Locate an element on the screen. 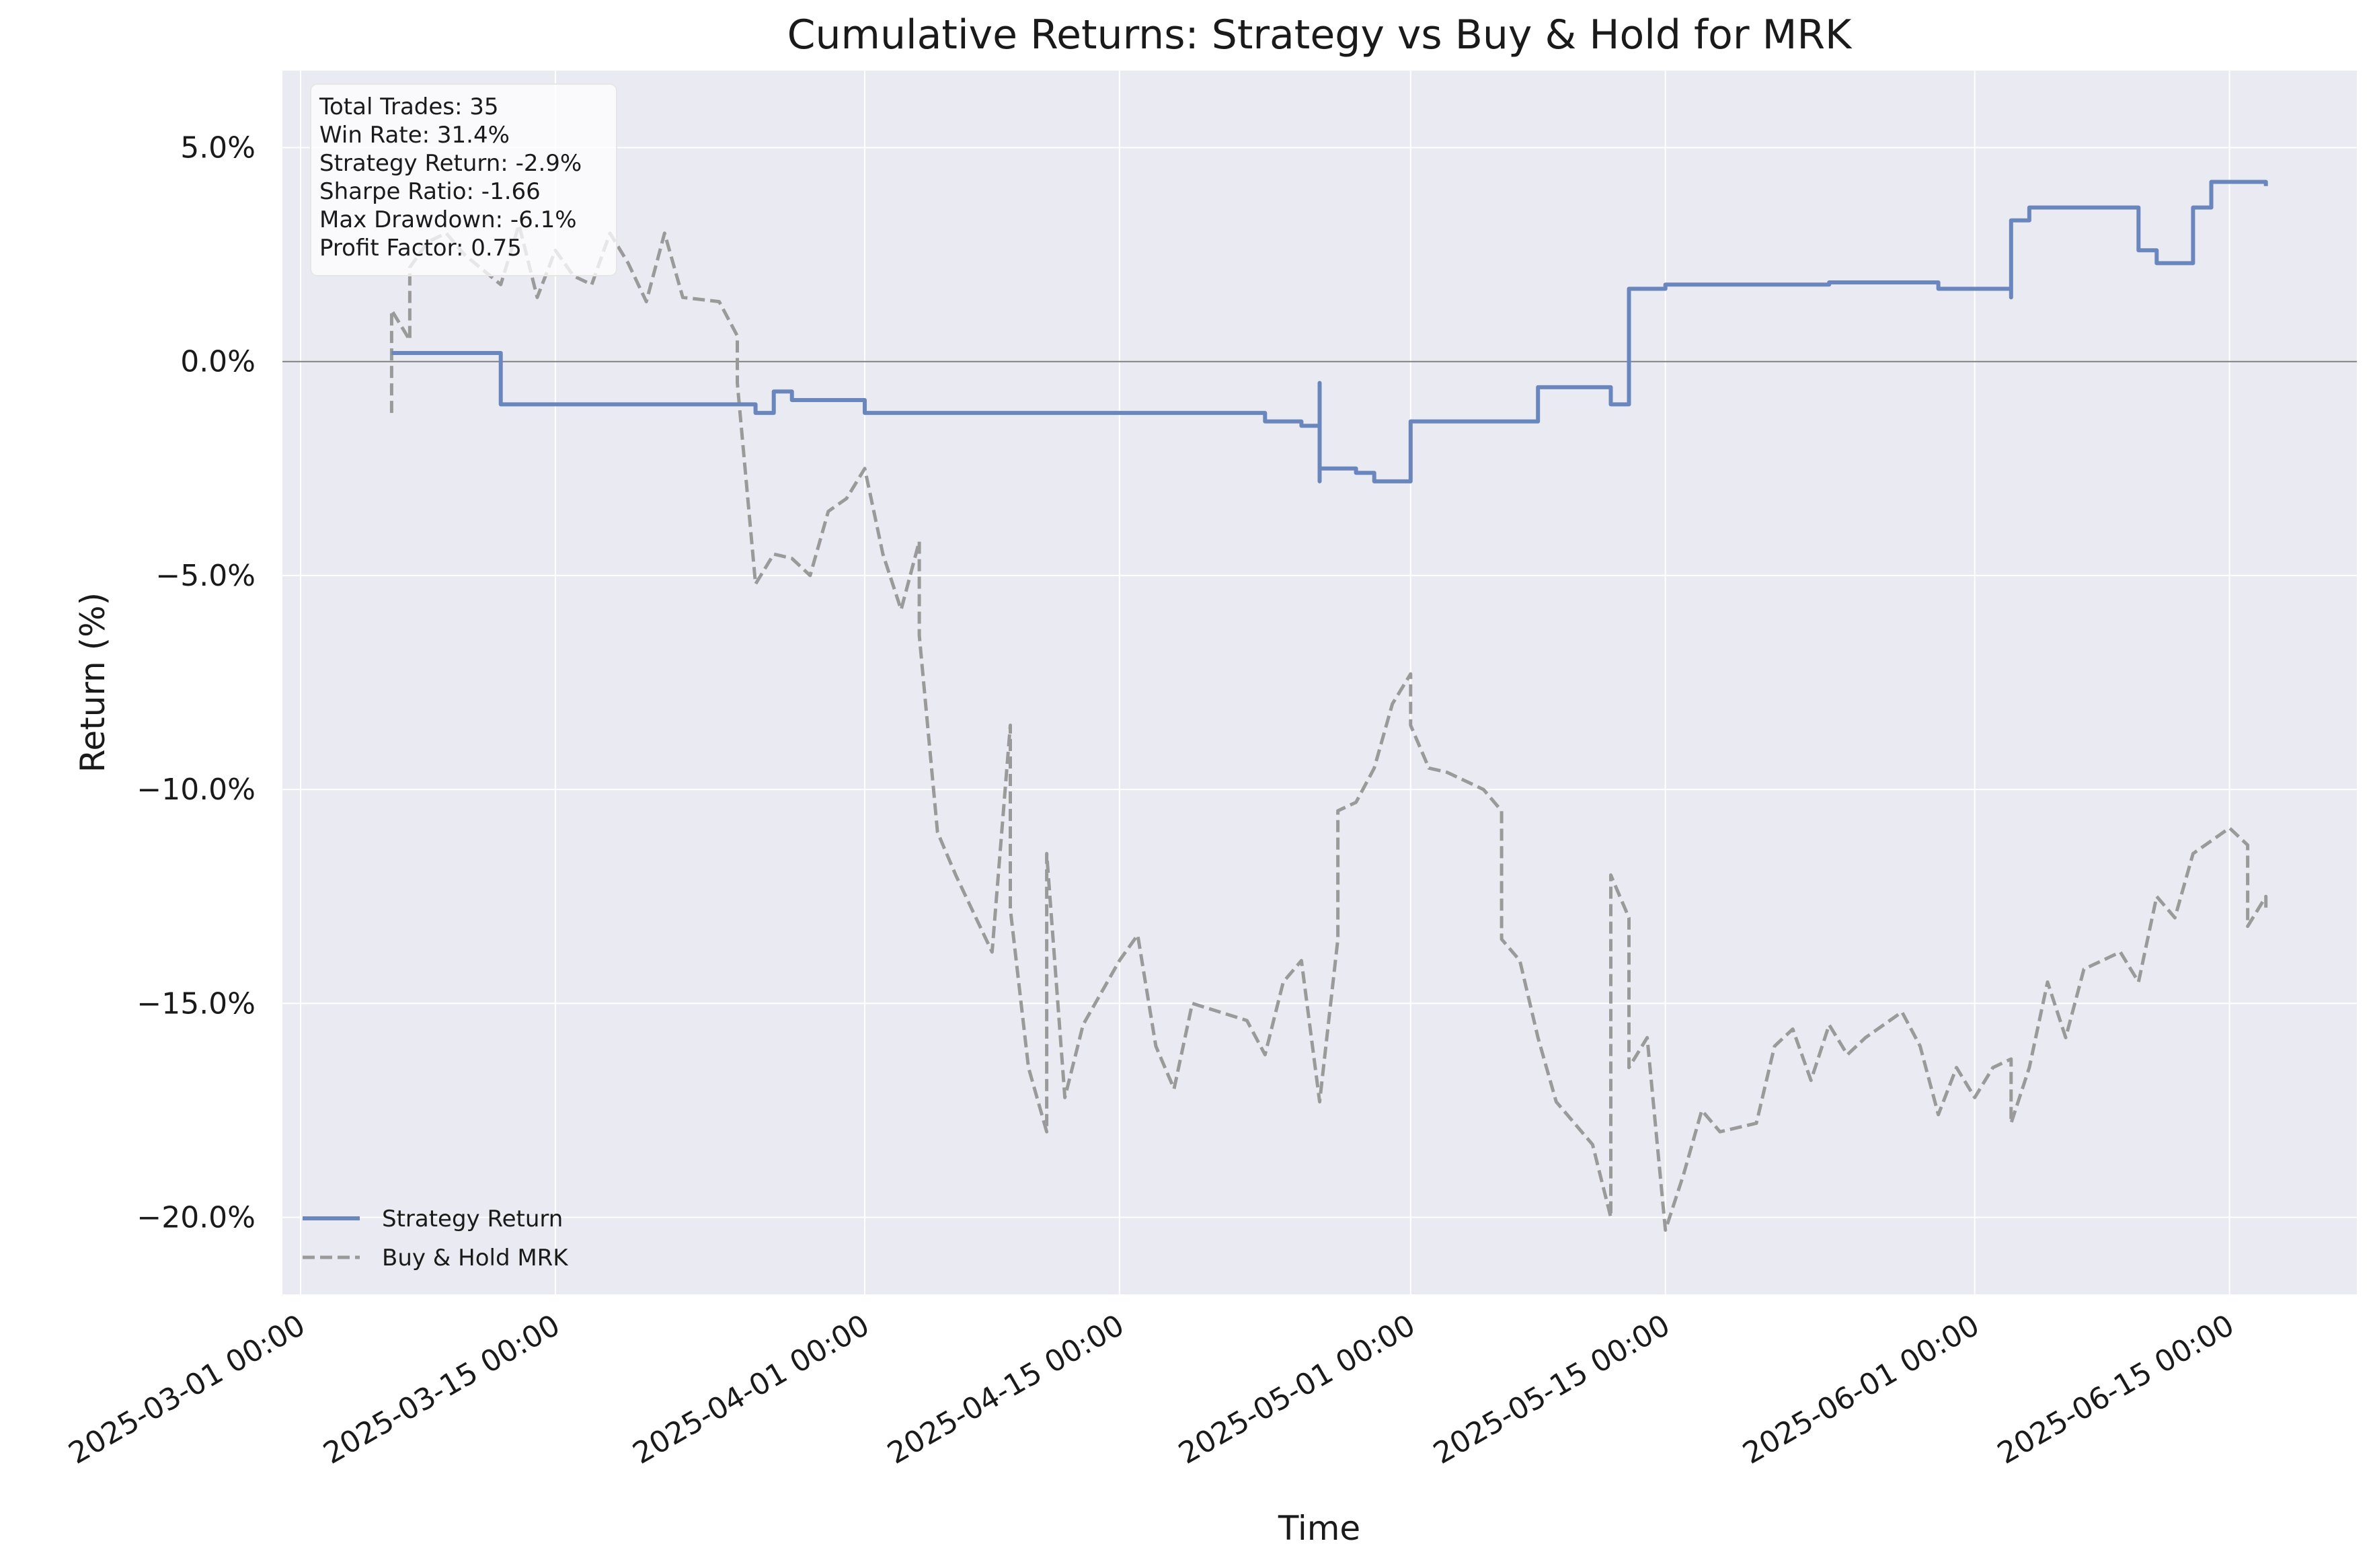 Image resolution: width=2373 pixels, height=1568 pixels. x-tick-label: 2025-05-01 00:00 is located at coordinates (1297, 1389).